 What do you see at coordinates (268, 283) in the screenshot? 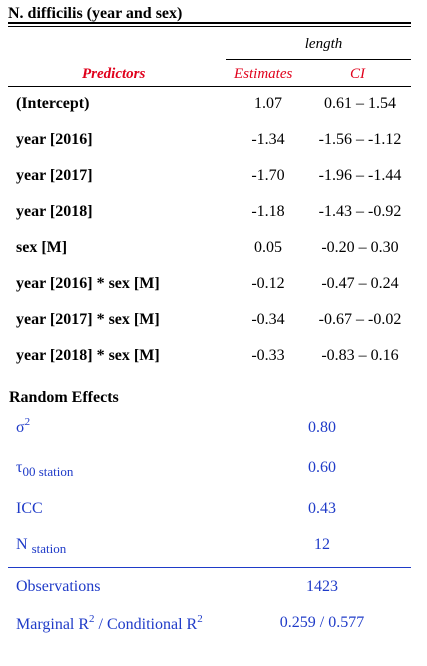
I see `estimate-cell: -0.12` at bounding box center [268, 283].